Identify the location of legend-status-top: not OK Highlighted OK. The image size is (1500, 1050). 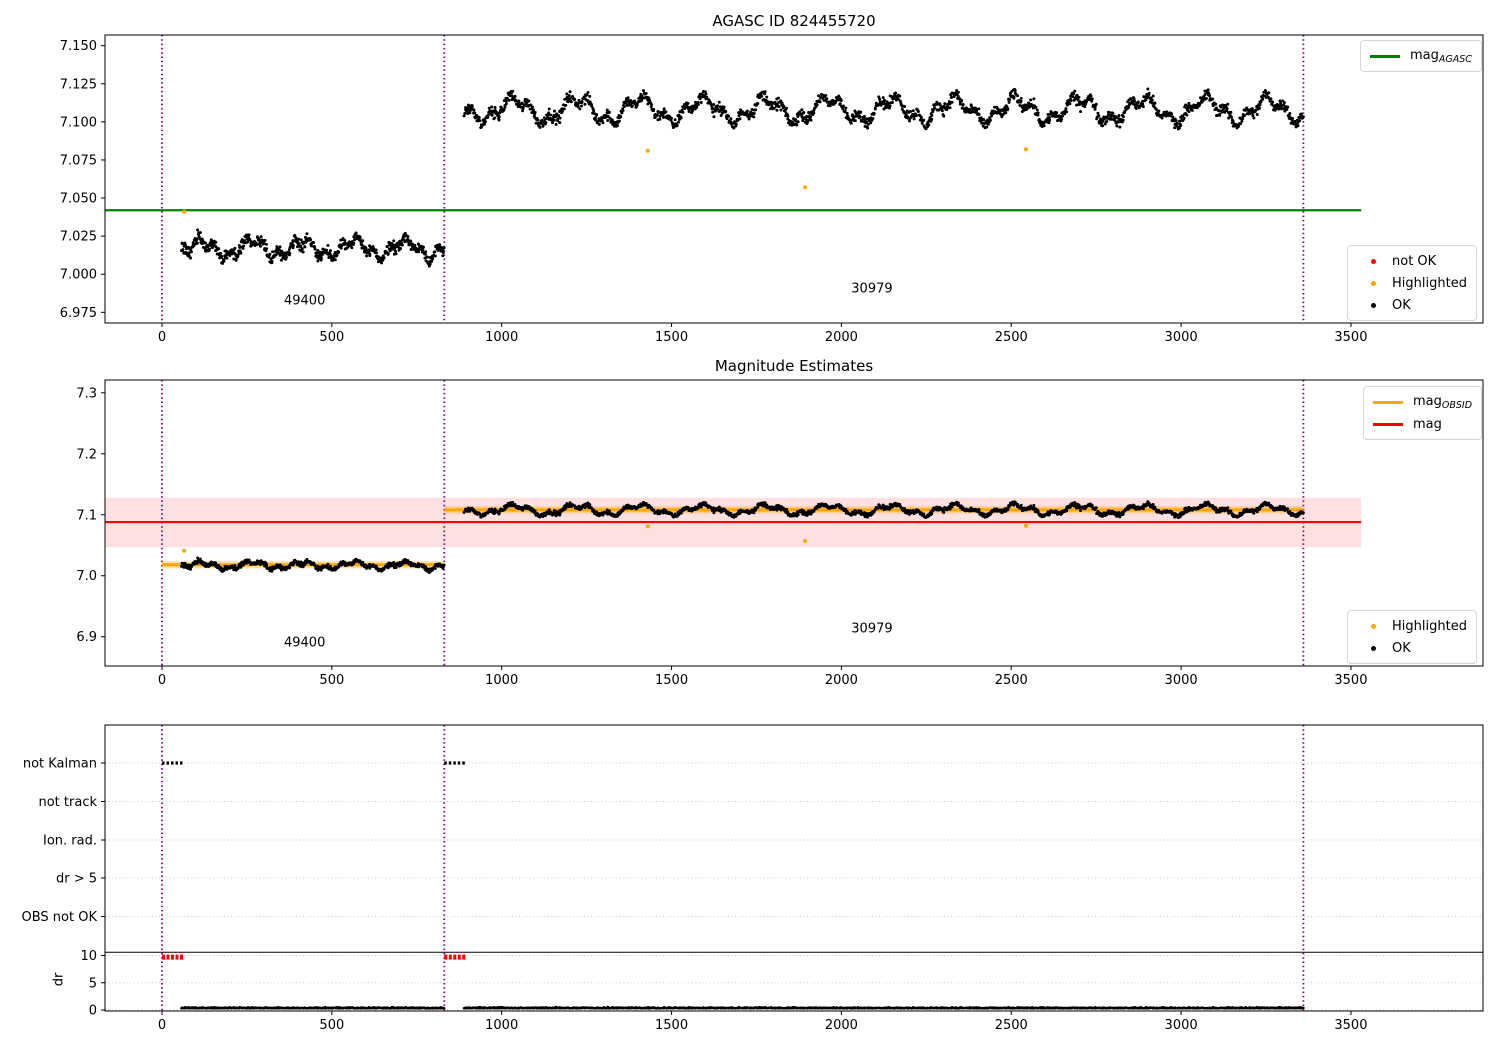
(1412, 283).